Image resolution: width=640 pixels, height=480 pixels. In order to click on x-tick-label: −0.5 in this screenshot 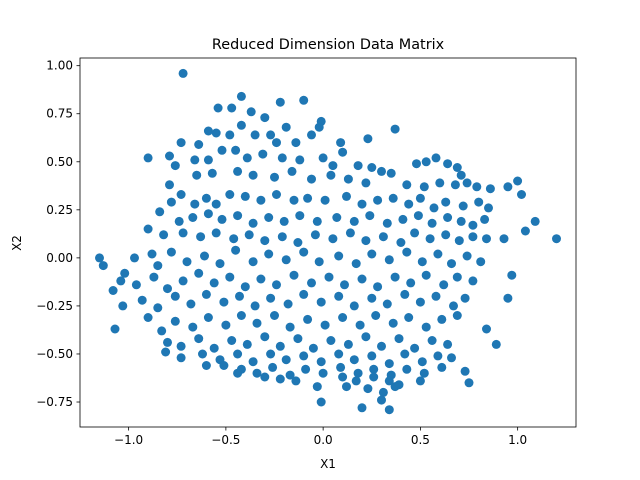, I will do `click(225, 440)`.